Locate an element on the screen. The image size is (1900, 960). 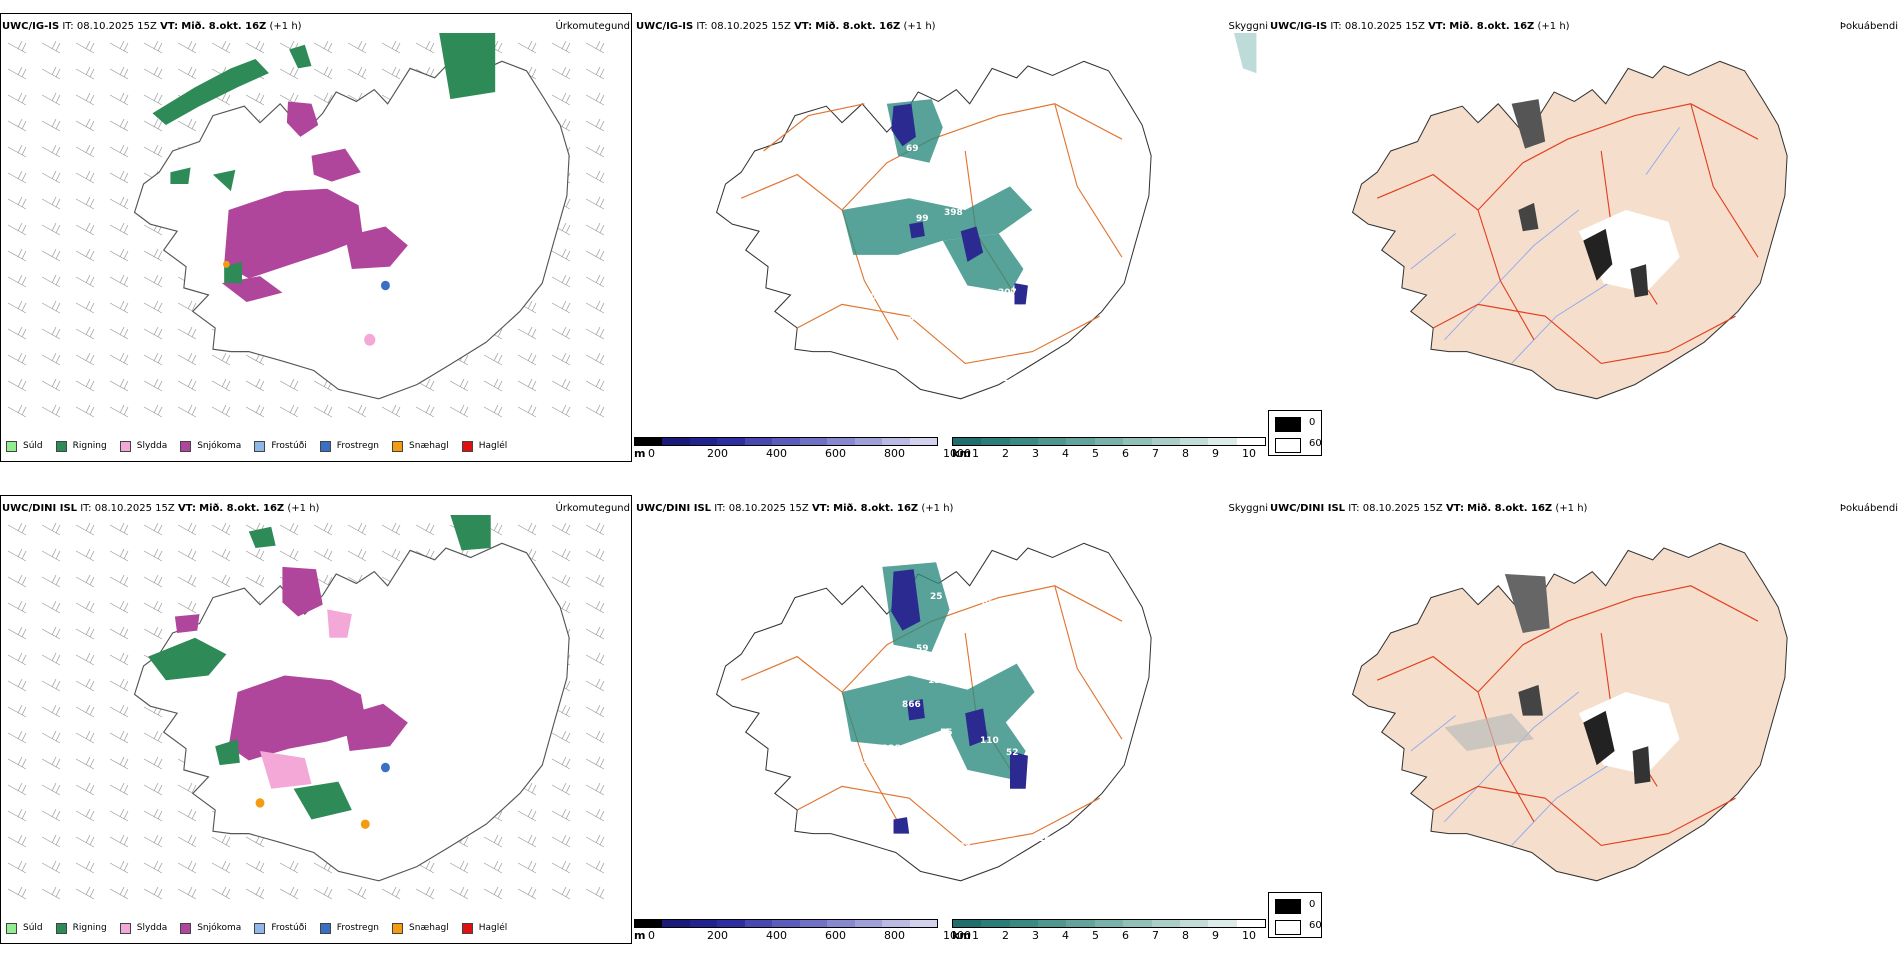
visibility-tick: 5 is located at coordinates (1095, 935).